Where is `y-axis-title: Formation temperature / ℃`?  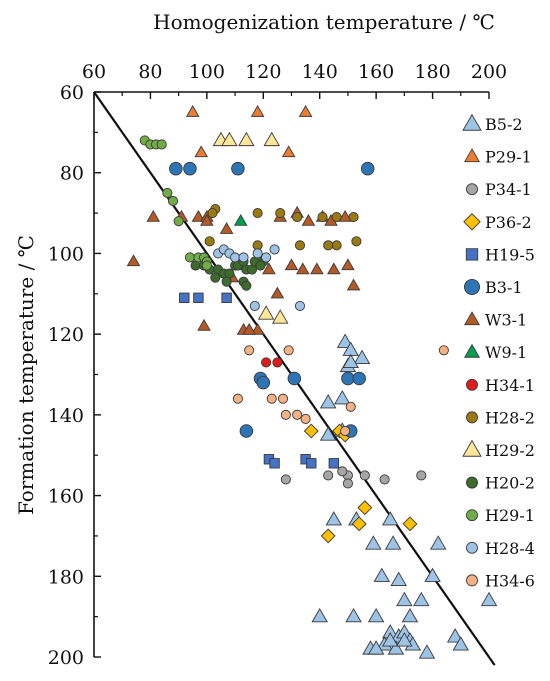 y-axis-title: Formation temperature / ℃ is located at coordinates (26, 375).